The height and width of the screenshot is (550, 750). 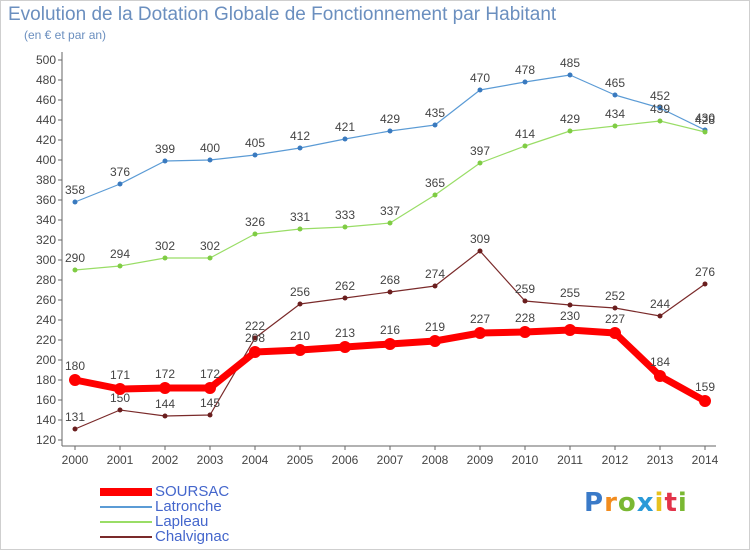 I want to click on data-label-latronche: 430, so click(x=705, y=118).